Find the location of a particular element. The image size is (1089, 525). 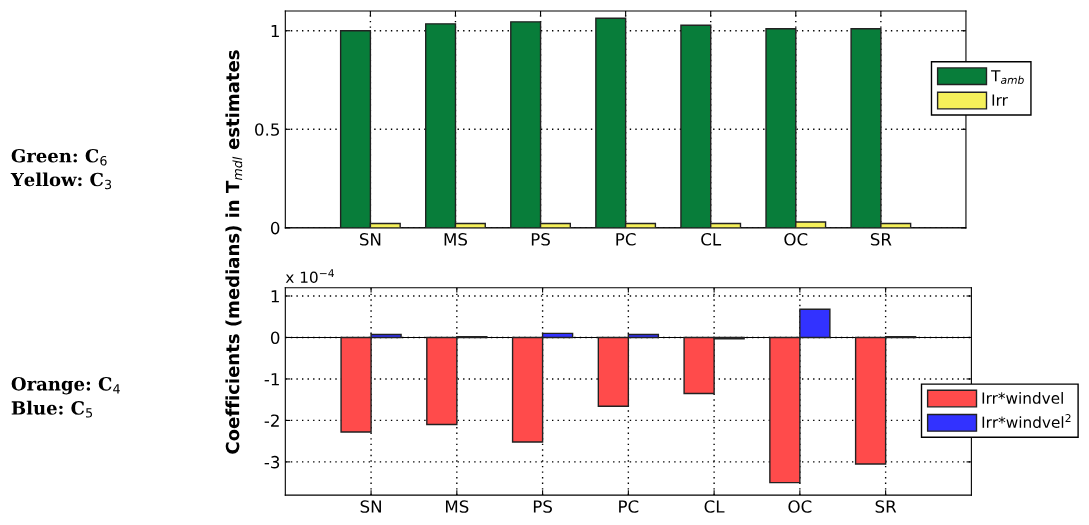

text: Yellow: C$_{3}$ is located at coordinates (61, 181).